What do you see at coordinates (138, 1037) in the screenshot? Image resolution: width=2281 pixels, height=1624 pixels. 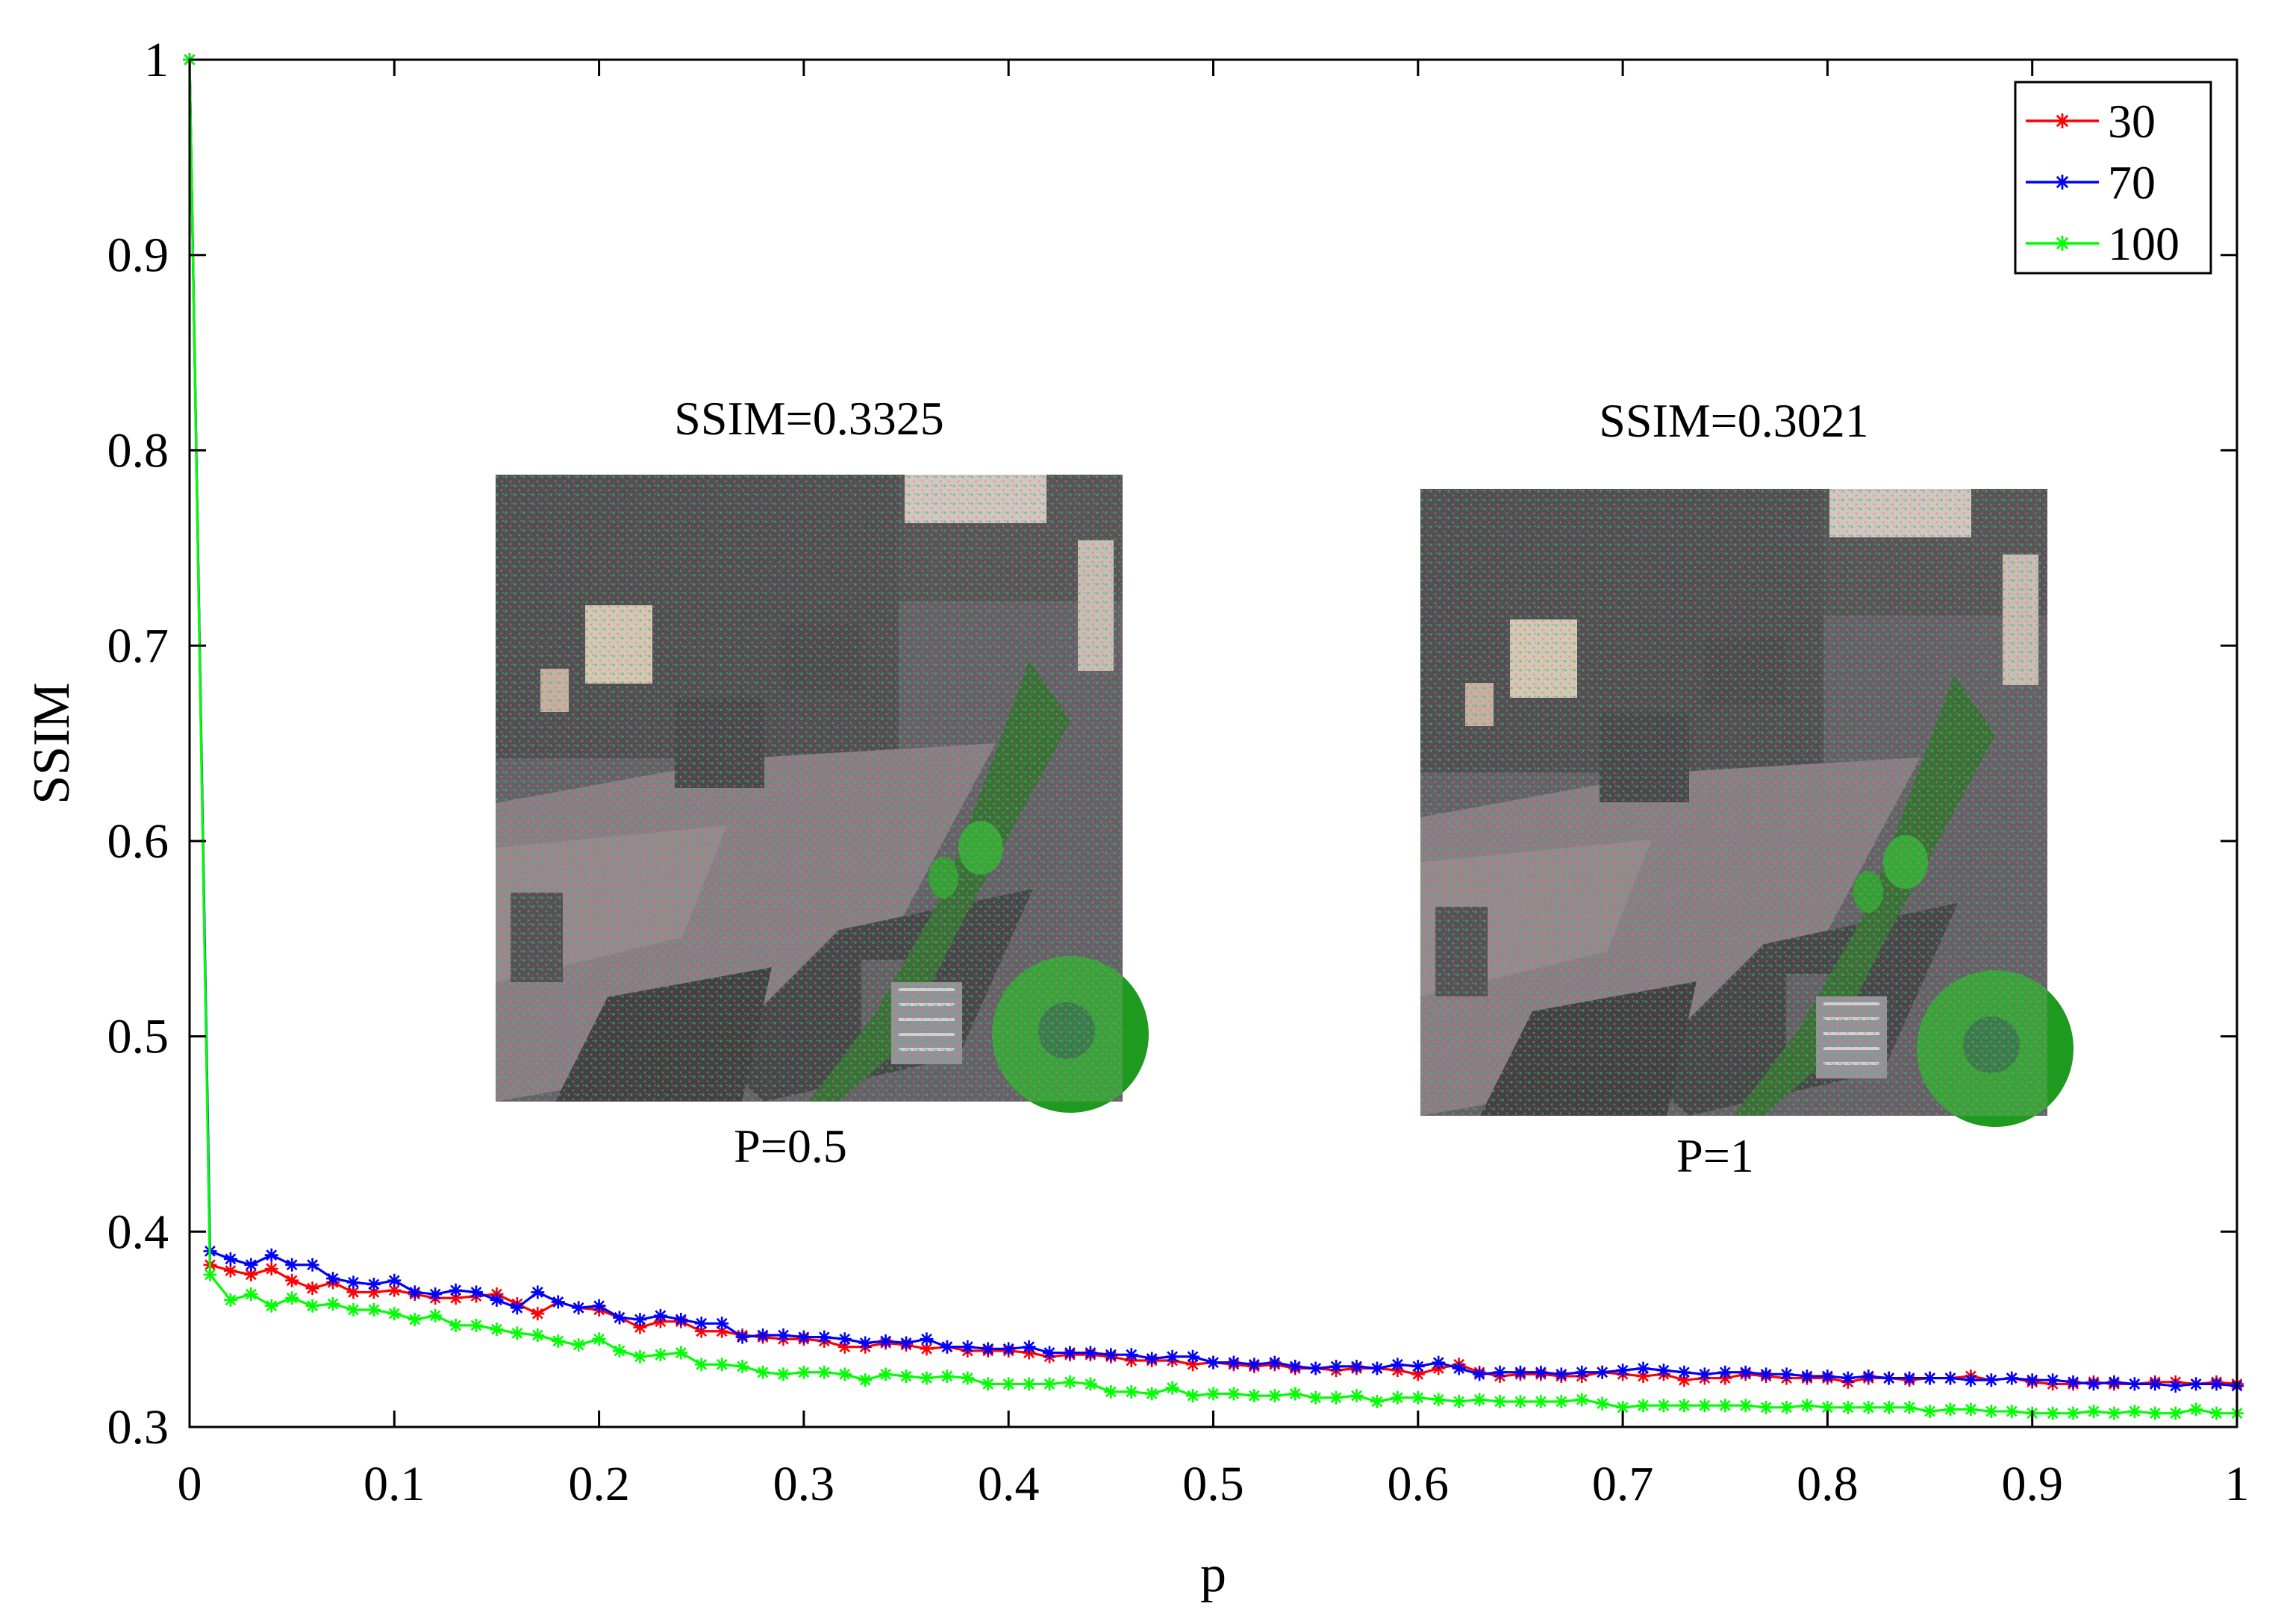 I see `y-tick-label: 0.5` at bounding box center [138, 1037].